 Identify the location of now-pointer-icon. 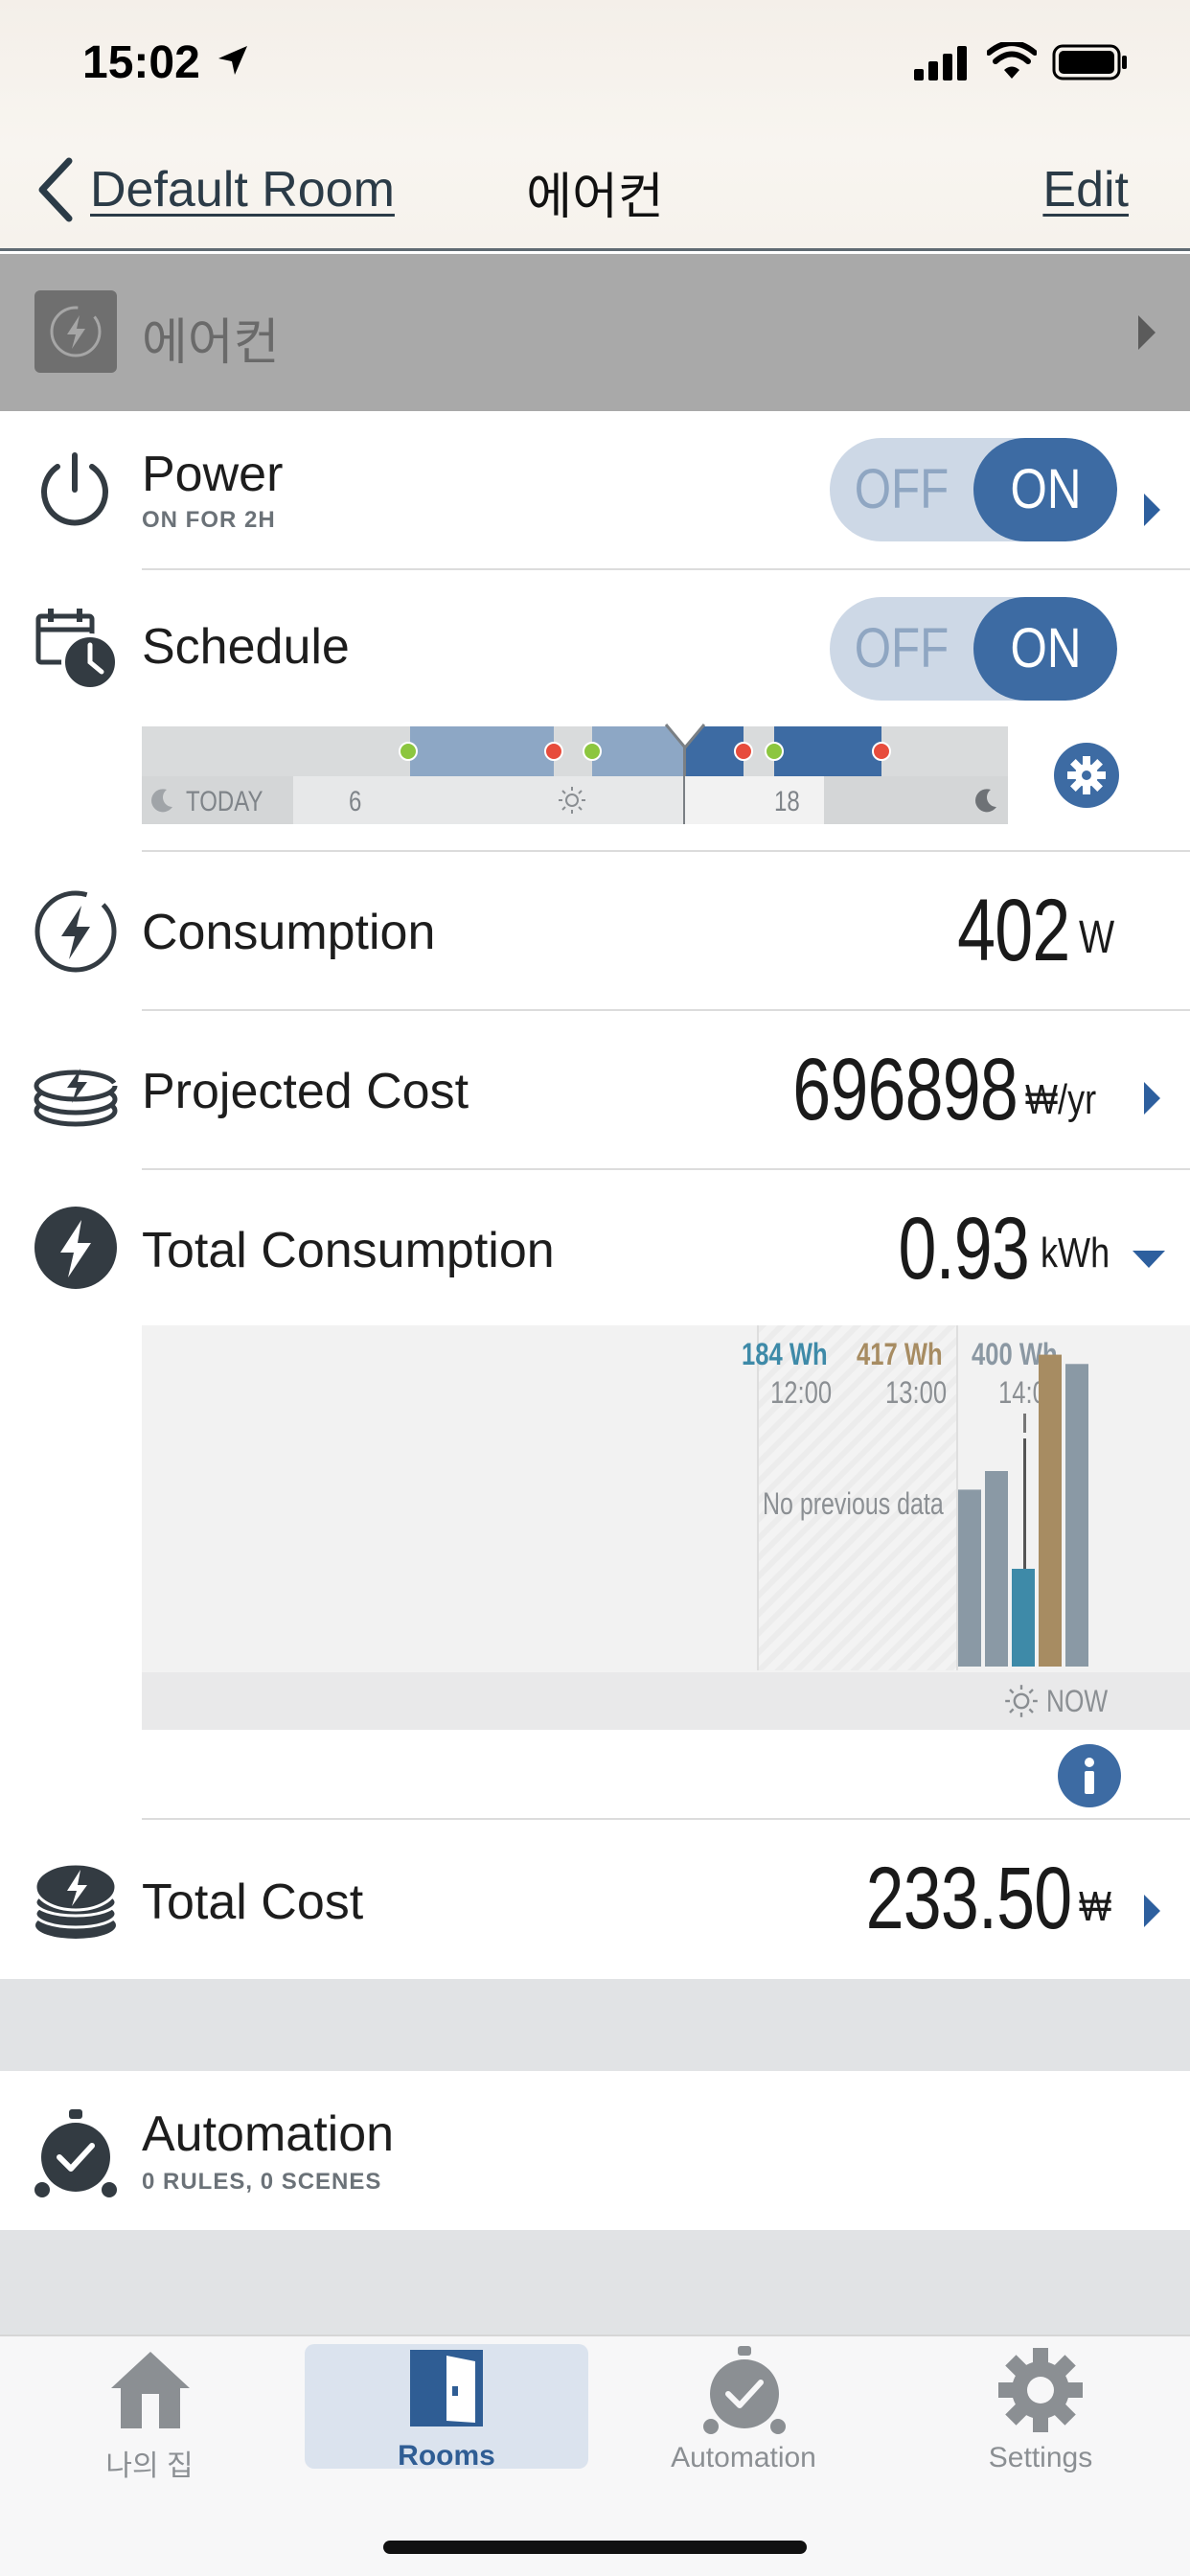
(685, 737).